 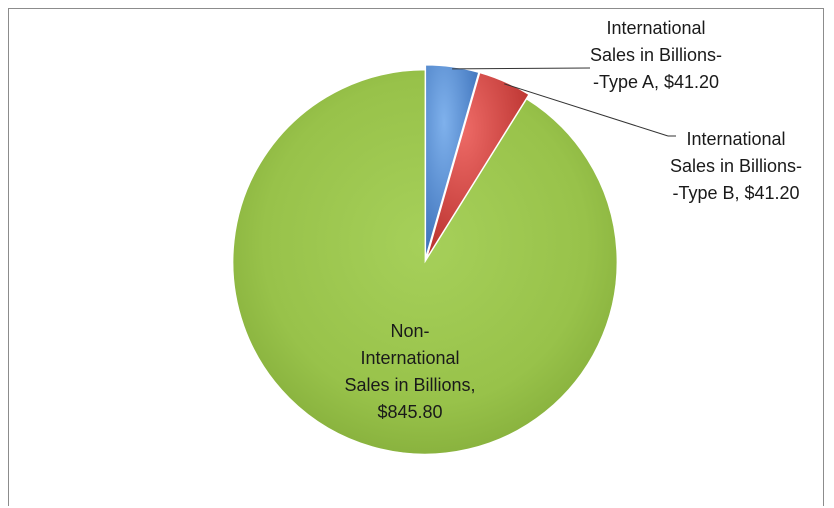 I want to click on data-label-2-line-1: International, so click(x=735, y=139).